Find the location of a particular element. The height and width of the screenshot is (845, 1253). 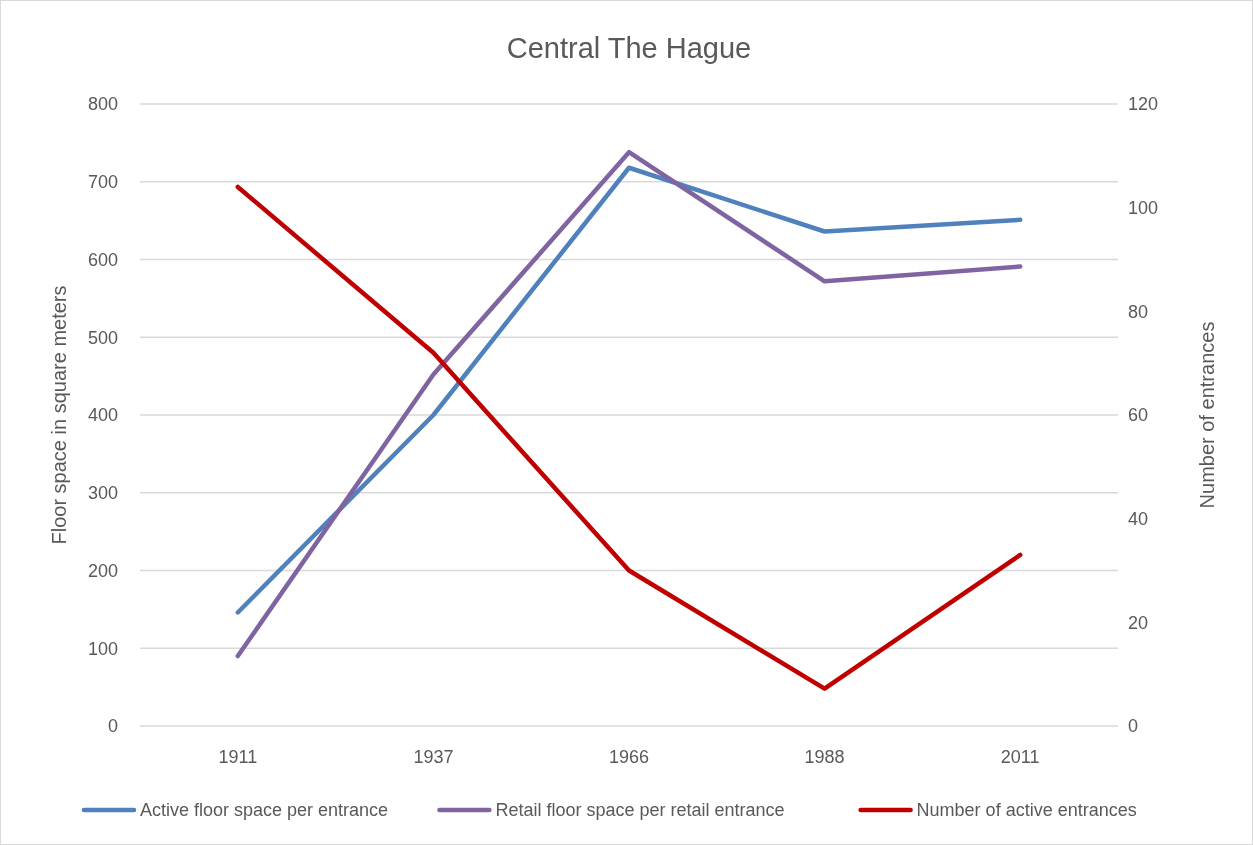

legend-label: Number of active entrances is located at coordinates (1026, 810).